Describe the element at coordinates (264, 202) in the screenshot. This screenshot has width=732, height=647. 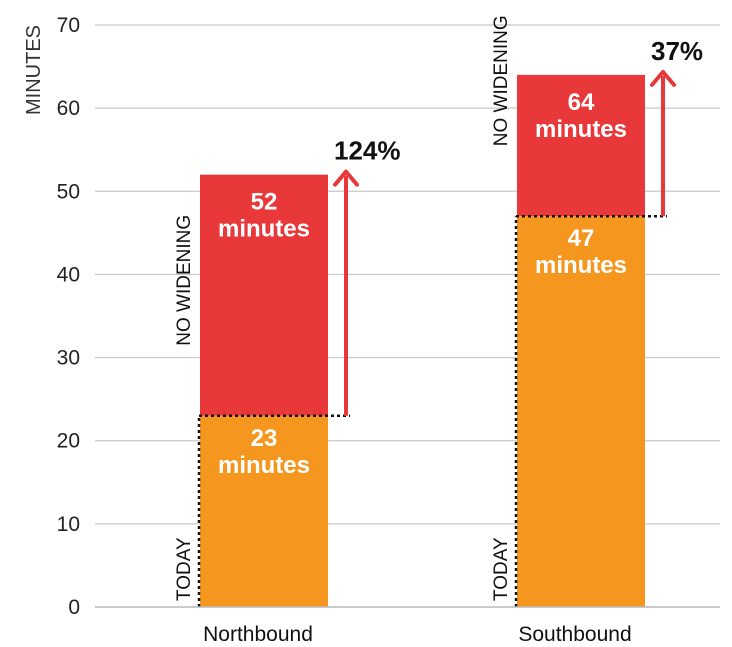
I see `bar-value-label: 52` at that location.